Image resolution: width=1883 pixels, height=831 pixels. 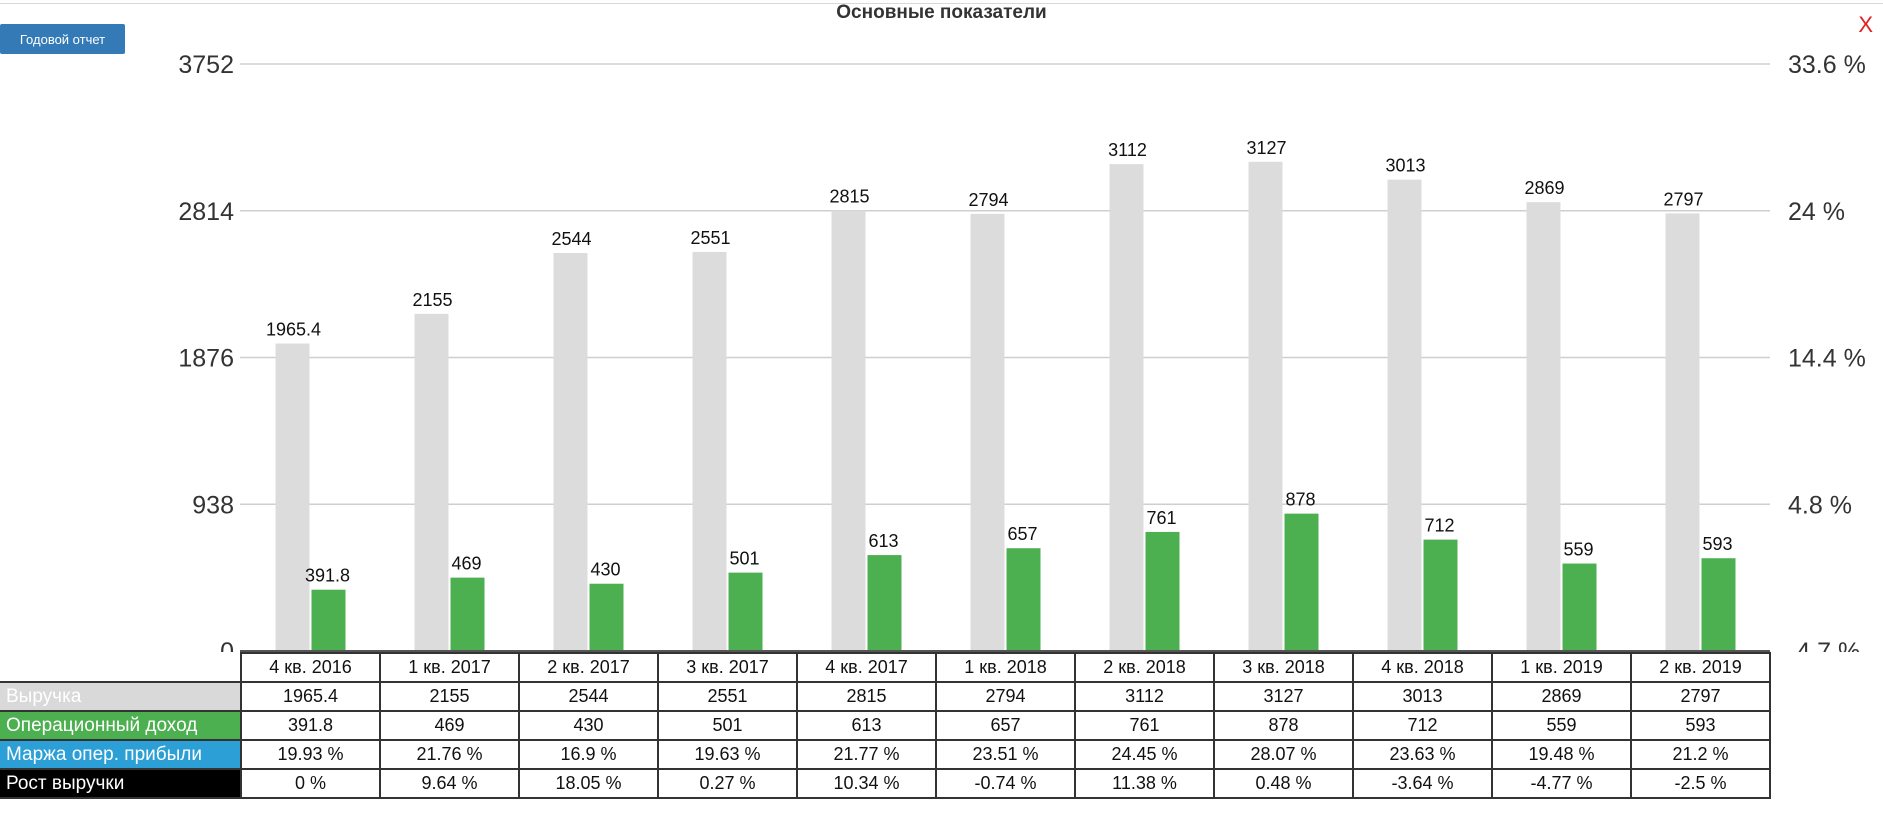 What do you see at coordinates (62, 39) in the screenshot?
I see `annual-report-button: Годовой отчет` at bounding box center [62, 39].